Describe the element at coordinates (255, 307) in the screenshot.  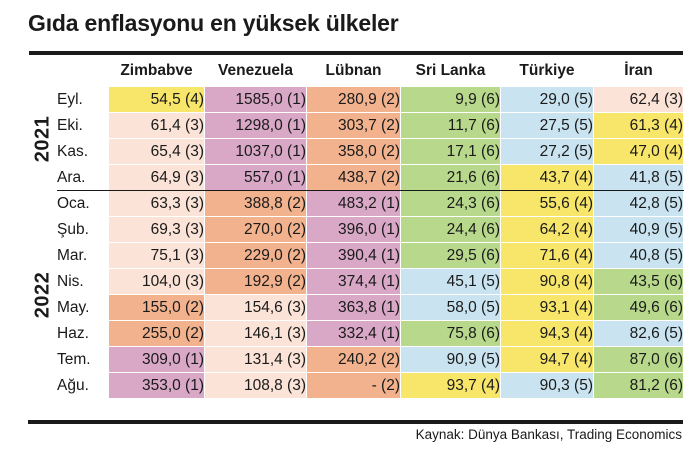
I see `value-cell: 154,6 (3)` at that location.